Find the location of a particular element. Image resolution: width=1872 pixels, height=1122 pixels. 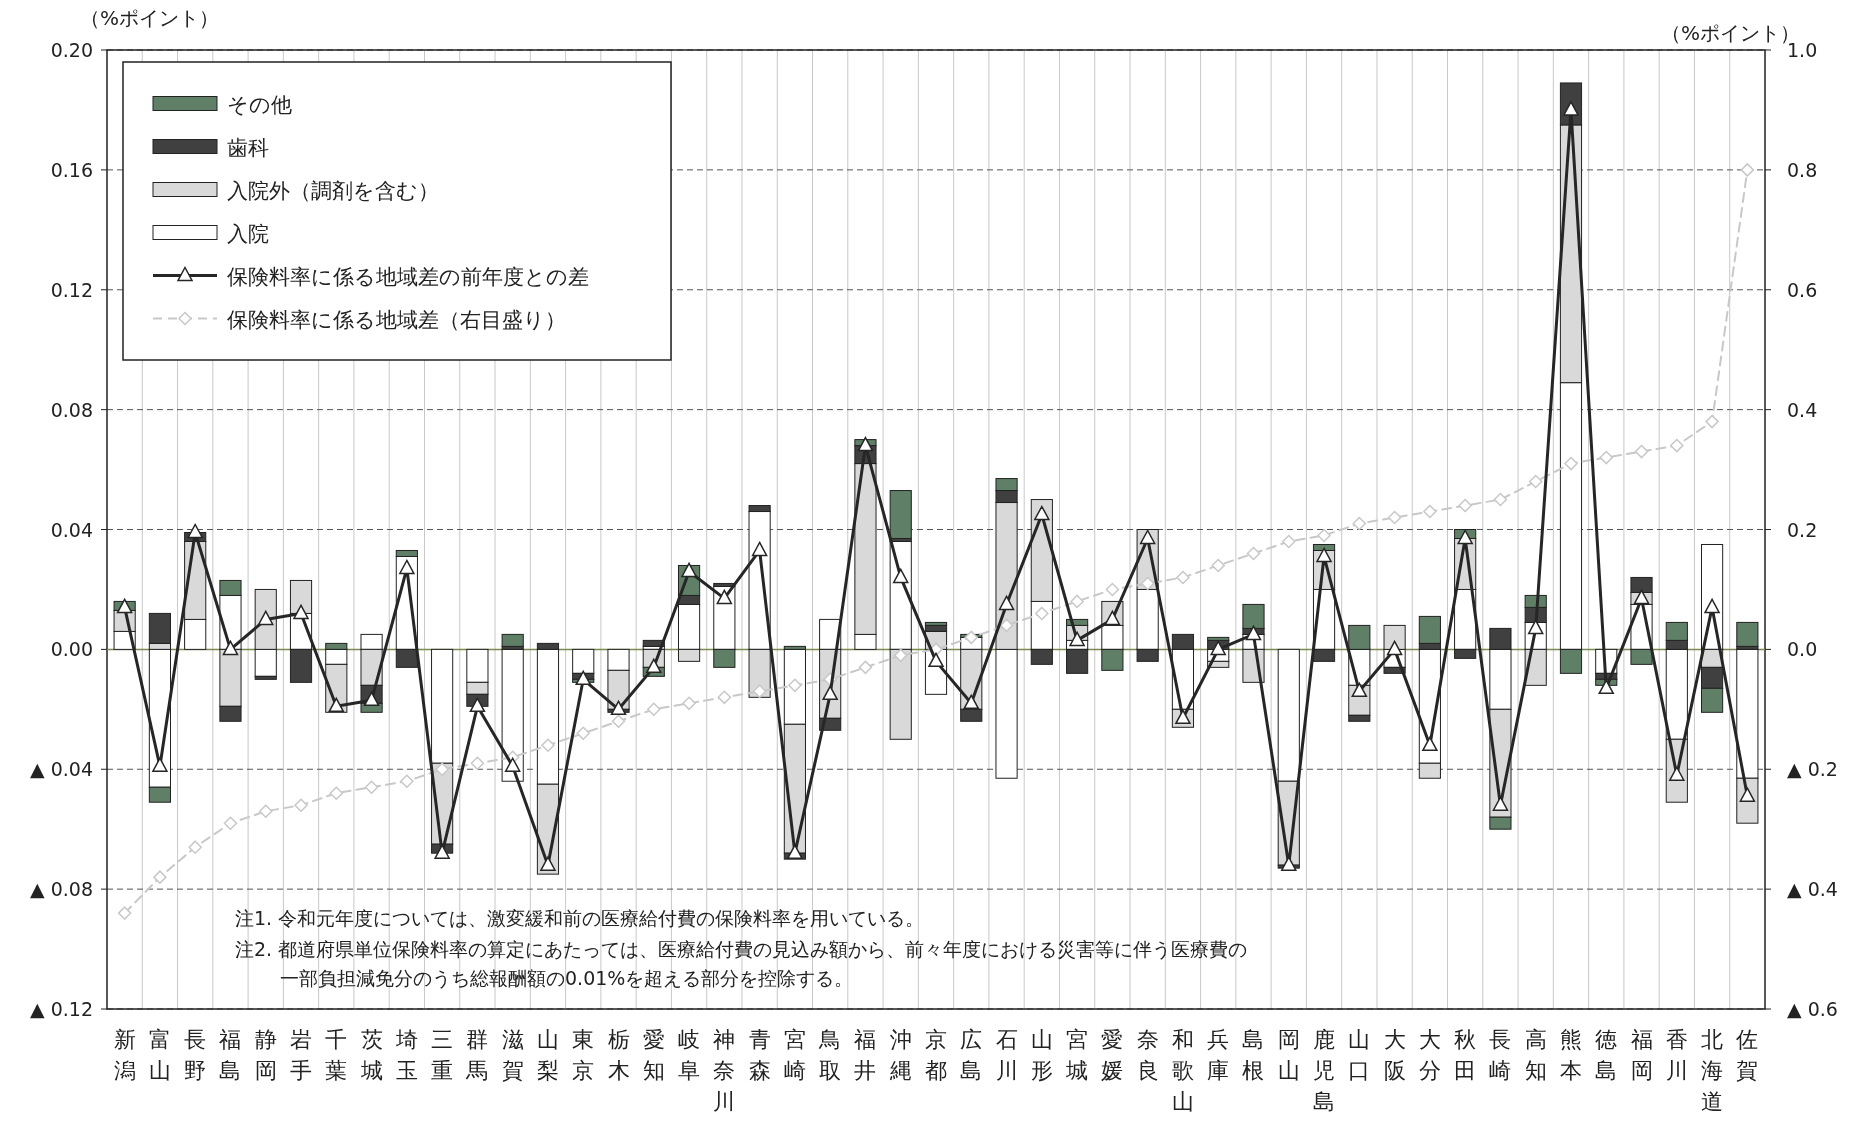

x-tick-label: 山口 is located at coordinates (1359, 1055).